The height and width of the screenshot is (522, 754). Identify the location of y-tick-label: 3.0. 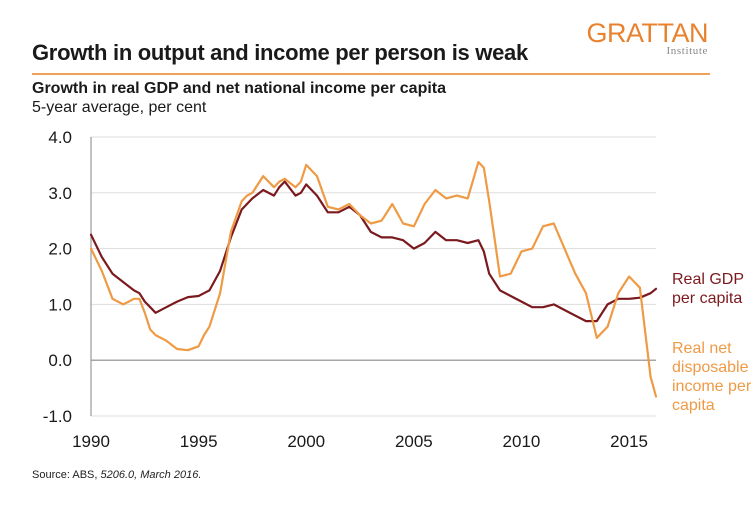
(60, 193).